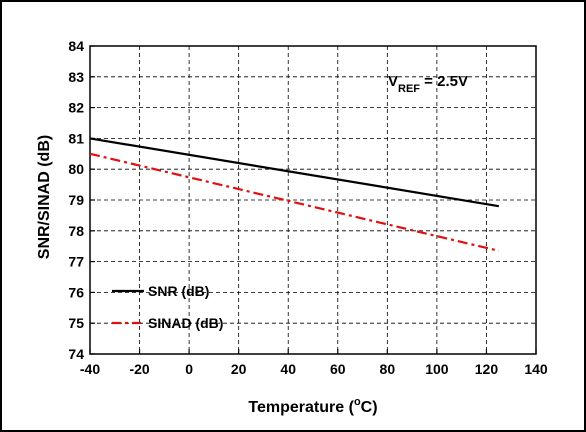  What do you see at coordinates (76, 108) in the screenshot?
I see `y-tick-label: 82` at bounding box center [76, 108].